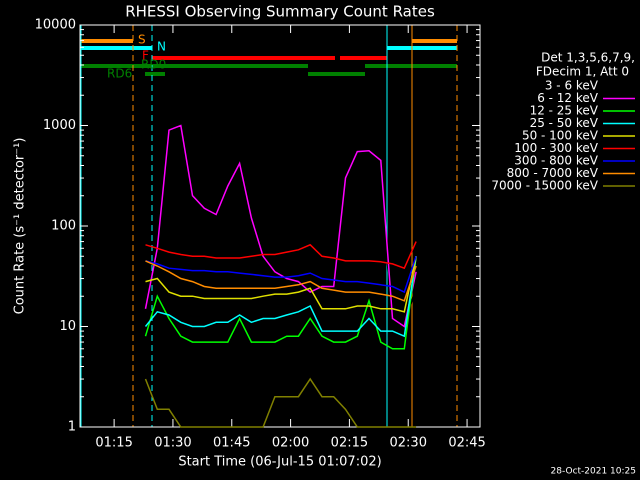  Describe the element at coordinates (553, 173) in the screenshot. I see `legend-label: 800 - 7000 keV` at that location.